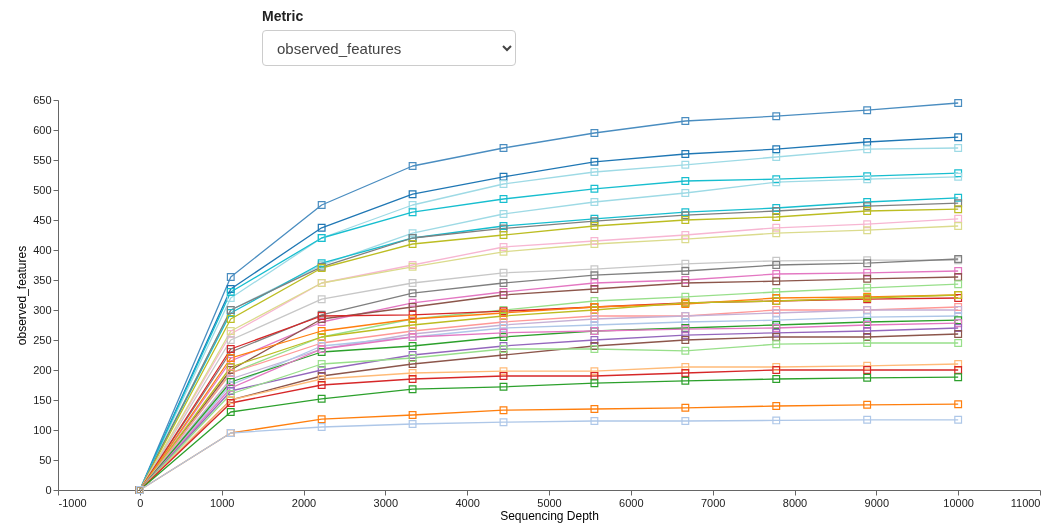  Describe the element at coordinates (1025, 502) in the screenshot. I see `x-tick-label: 11000` at that location.